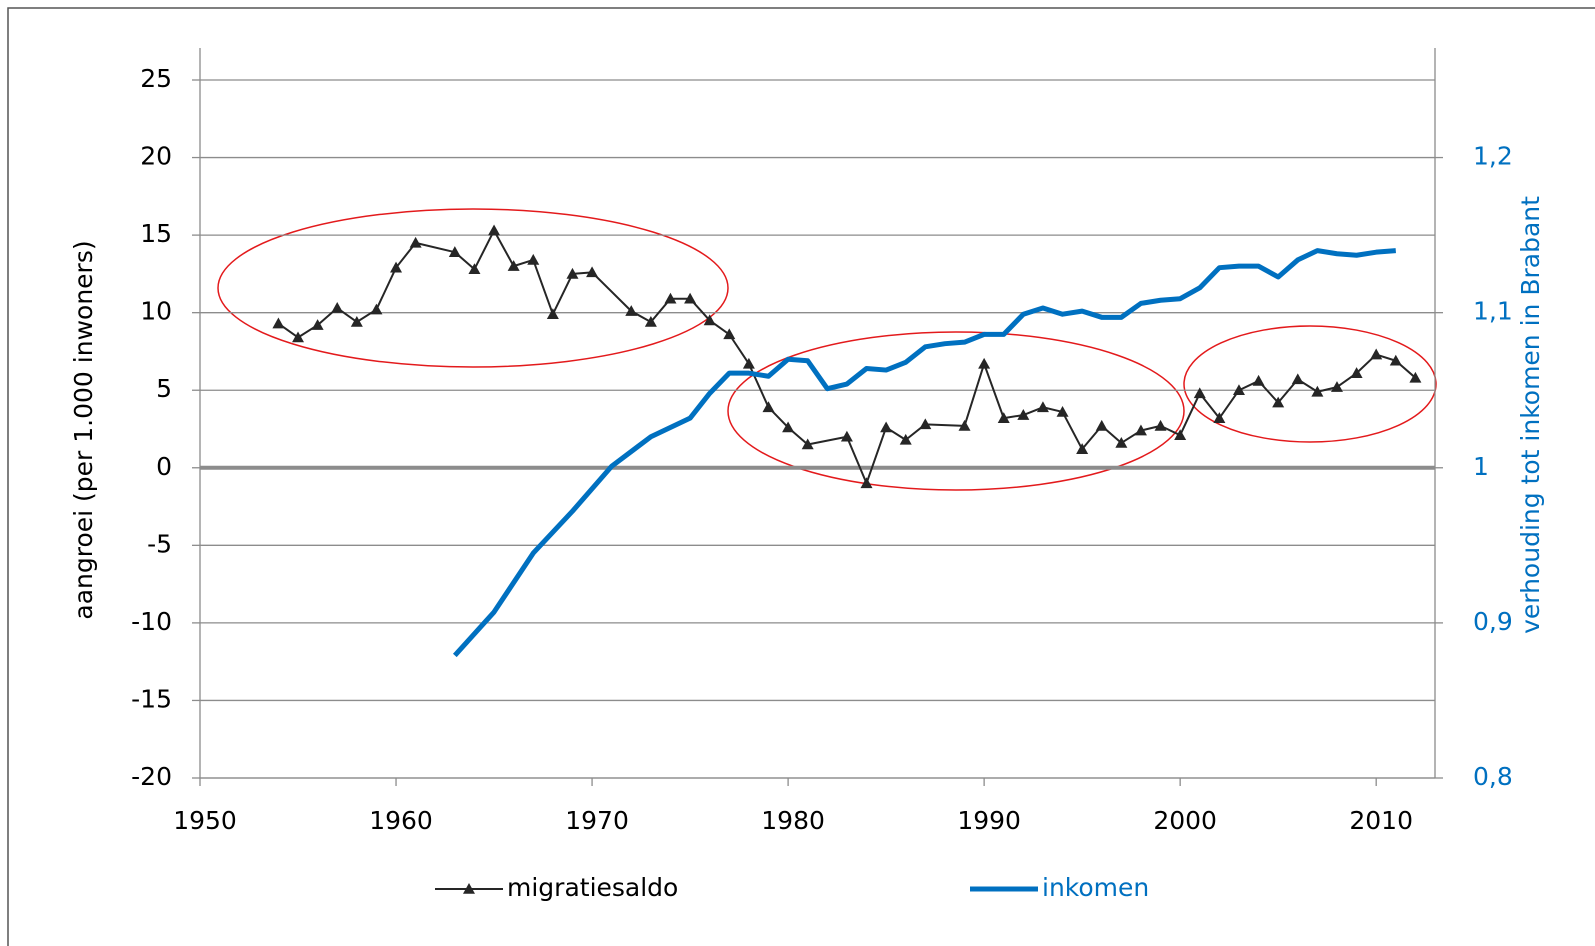 The width and height of the screenshot is (1595, 946). Describe the element at coordinates (159, 543) in the screenshot. I see `y-tick-label: -5` at that location.